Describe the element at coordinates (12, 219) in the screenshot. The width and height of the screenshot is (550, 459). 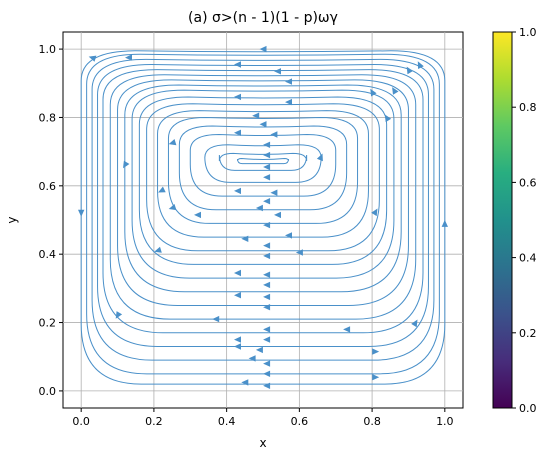
I see `y-axis-label: y` at that location.